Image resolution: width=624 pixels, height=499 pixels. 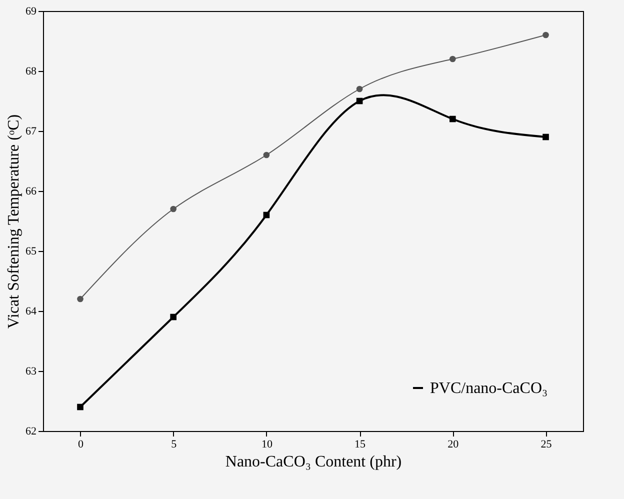 I want to click on x-tick-label: 25, so click(x=546, y=444).